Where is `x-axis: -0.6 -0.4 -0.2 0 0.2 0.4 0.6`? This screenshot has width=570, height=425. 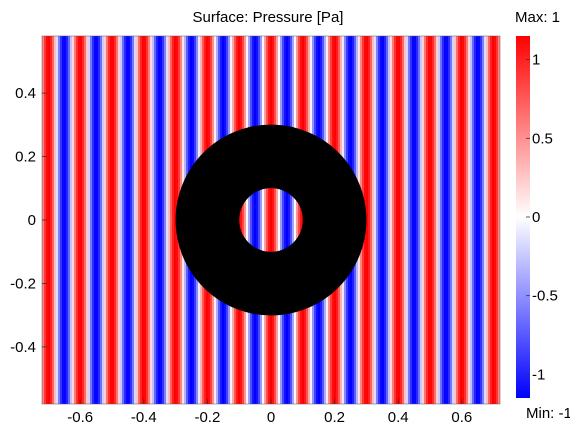
x-axis: -0.6 -0.4 -0.2 0 0.2 0.4 0.6 is located at coordinates (269, 412).